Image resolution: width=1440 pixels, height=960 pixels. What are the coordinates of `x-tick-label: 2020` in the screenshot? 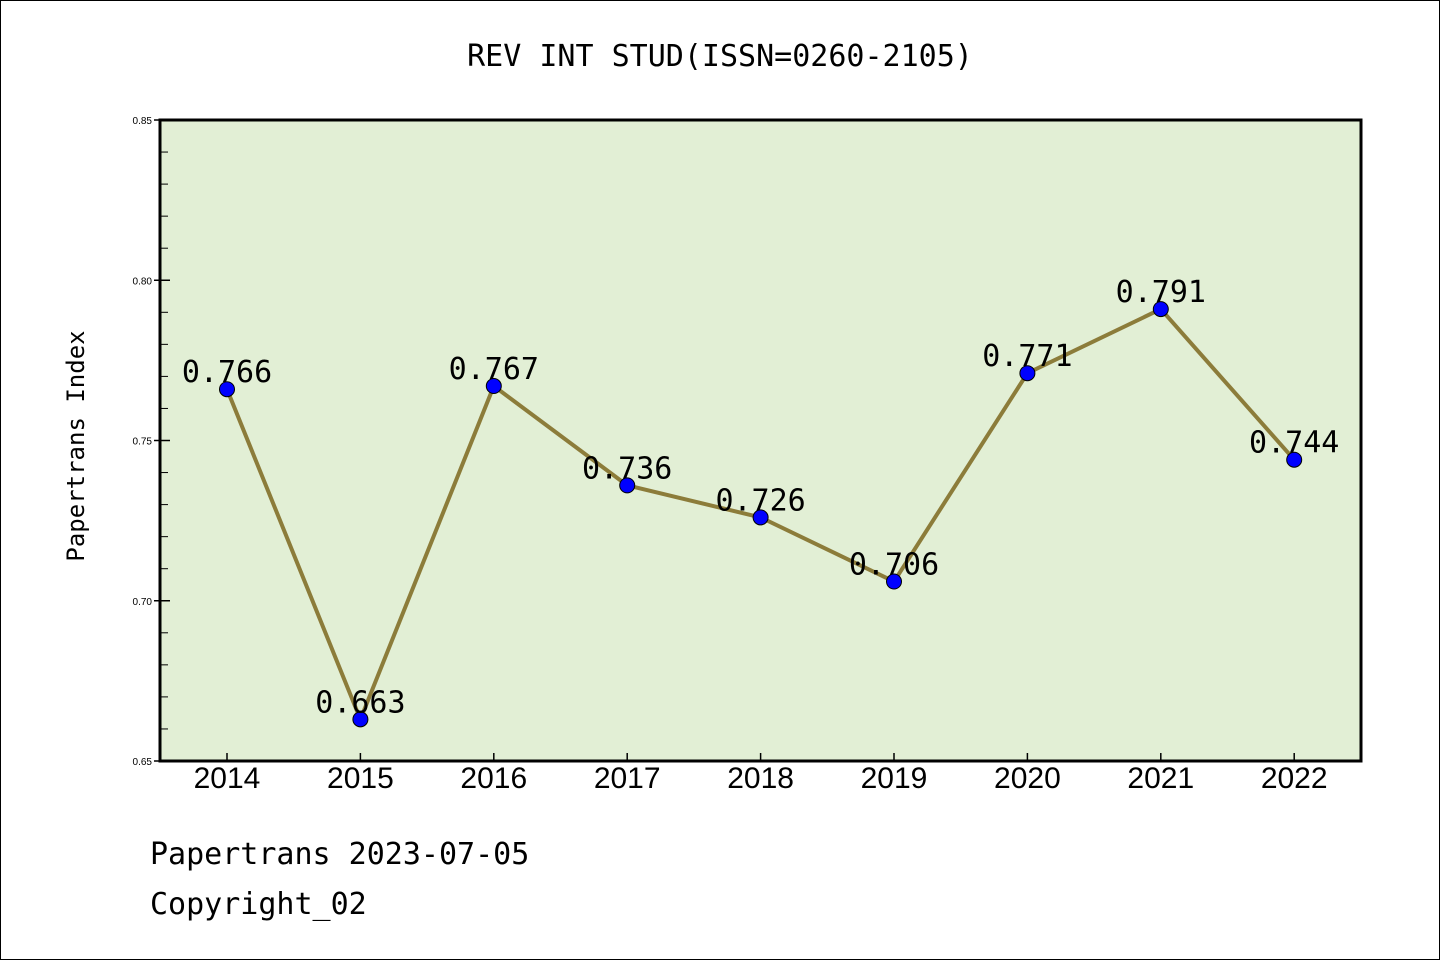 It's located at (1027, 778).